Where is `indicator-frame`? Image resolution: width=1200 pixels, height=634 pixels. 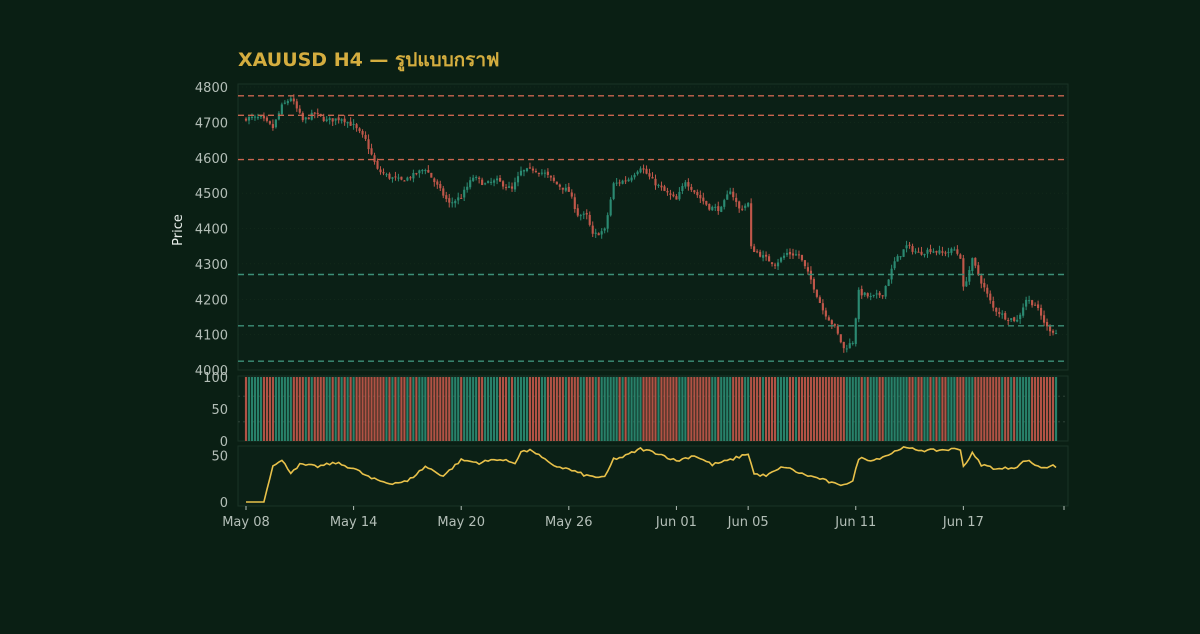 indicator-frame is located at coordinates (653, 476).